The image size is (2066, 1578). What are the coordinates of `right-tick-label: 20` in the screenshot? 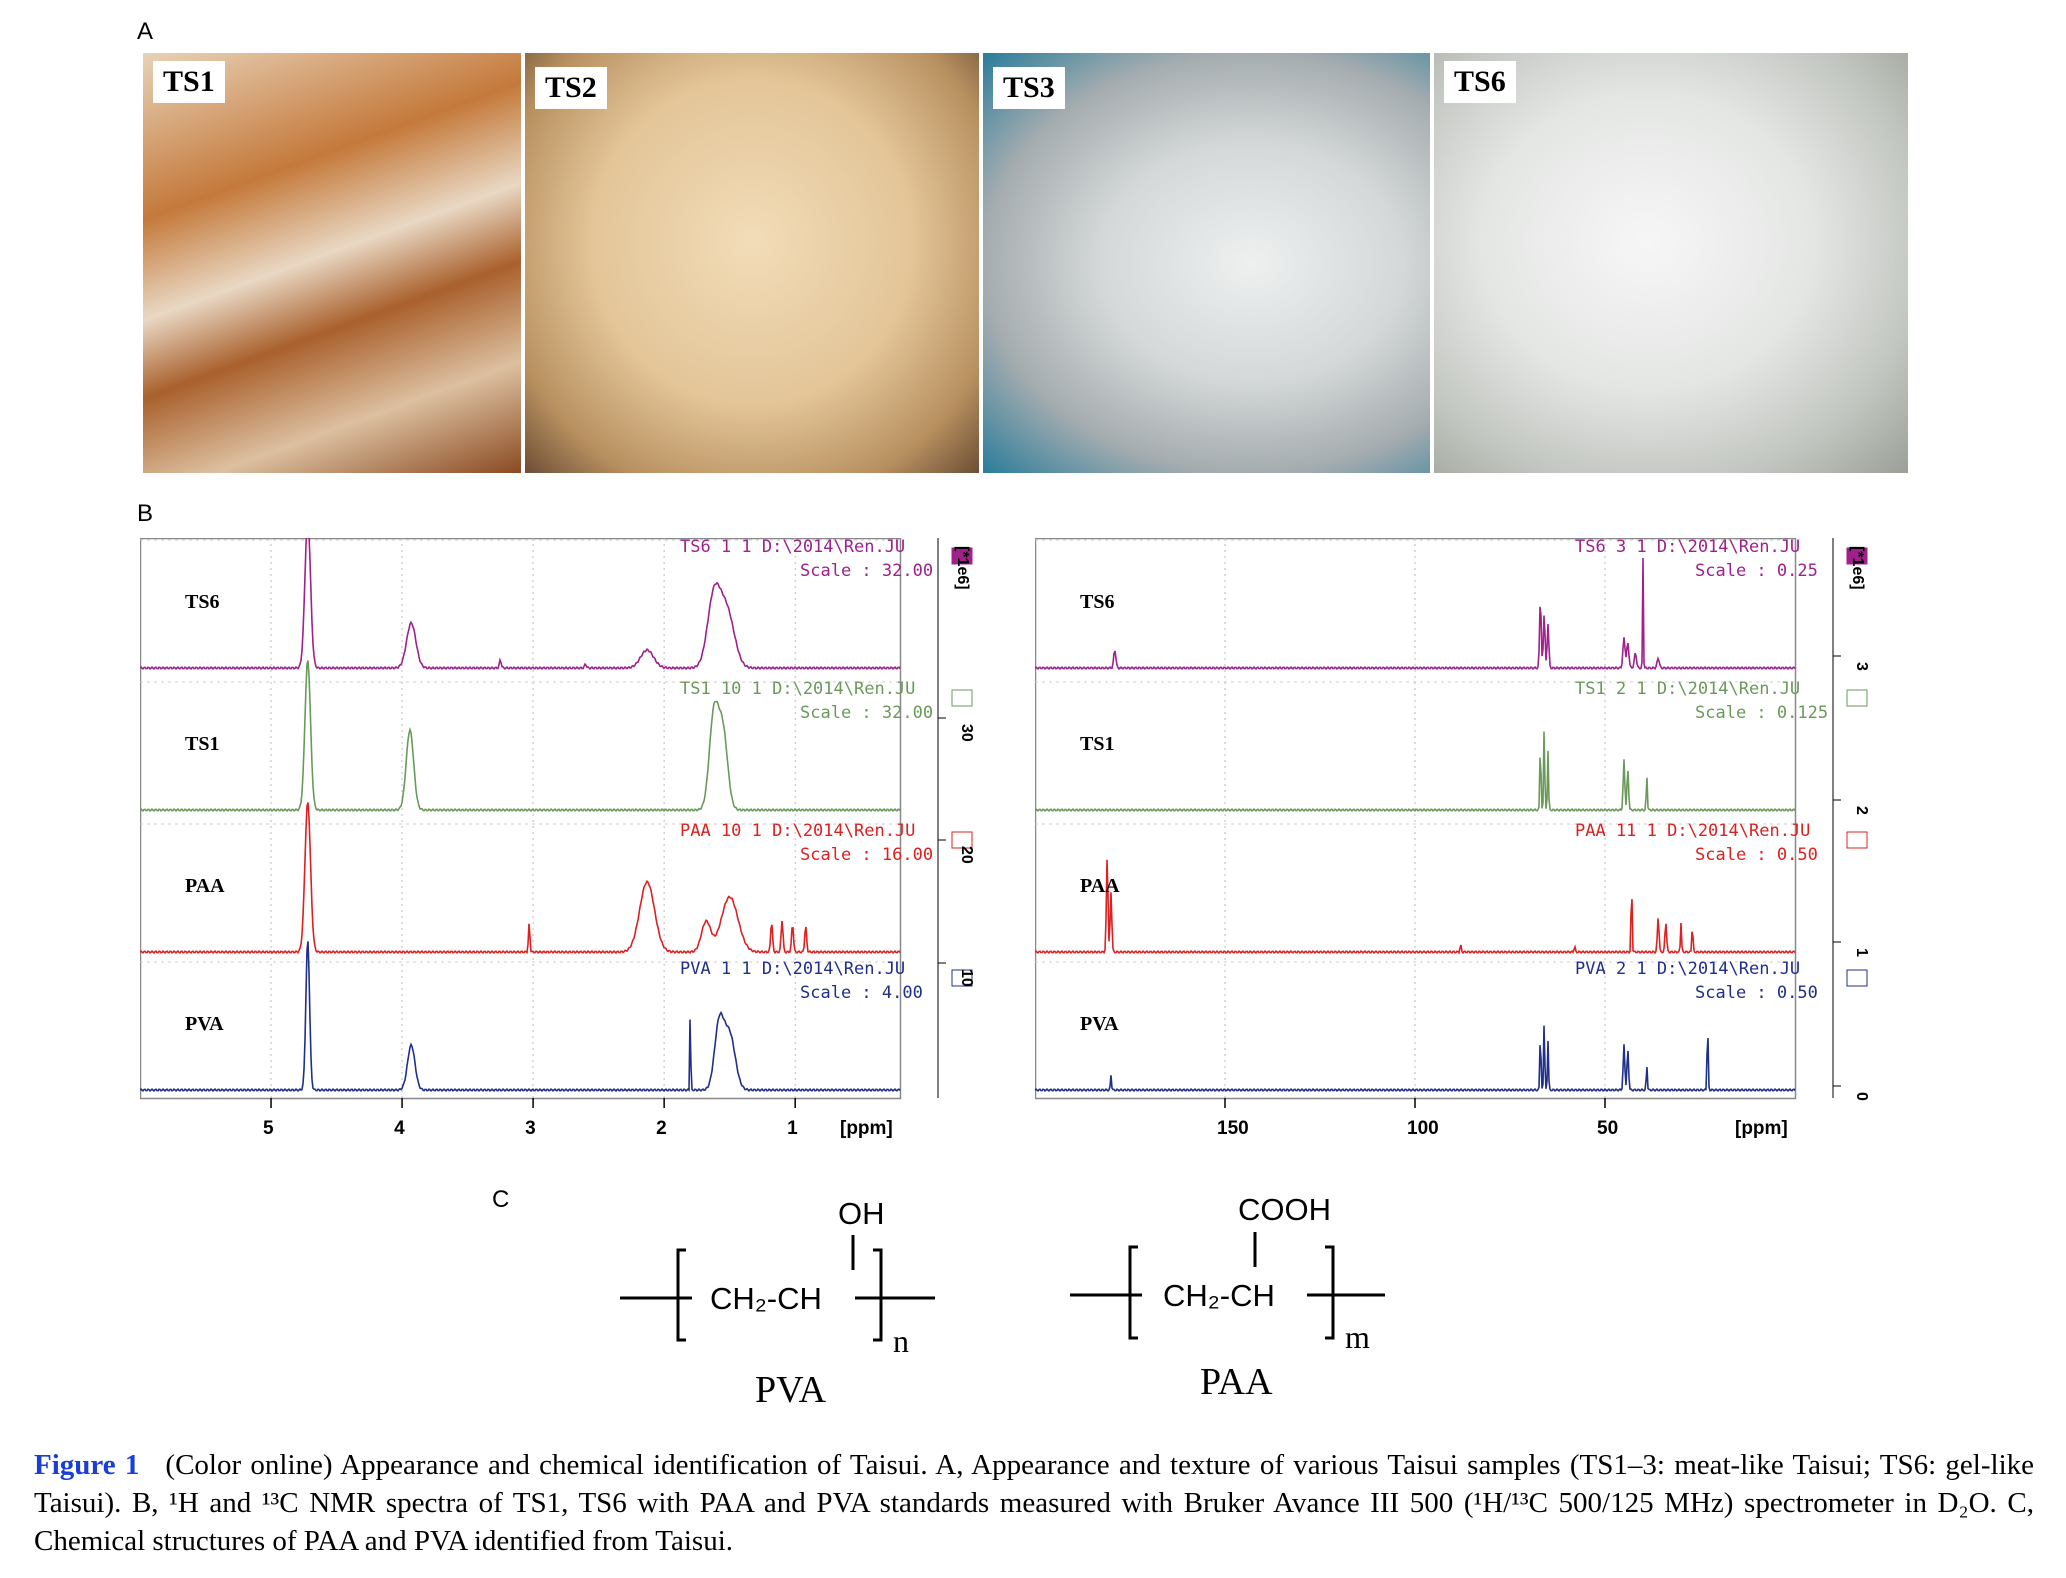 It's located at (966, 855).